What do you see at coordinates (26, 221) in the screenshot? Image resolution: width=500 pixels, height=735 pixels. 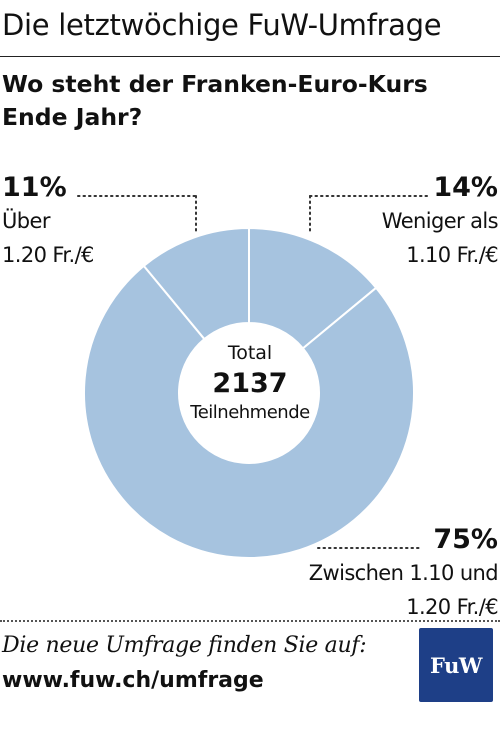 I see `slice-label-left-line1: Über` at bounding box center [26, 221].